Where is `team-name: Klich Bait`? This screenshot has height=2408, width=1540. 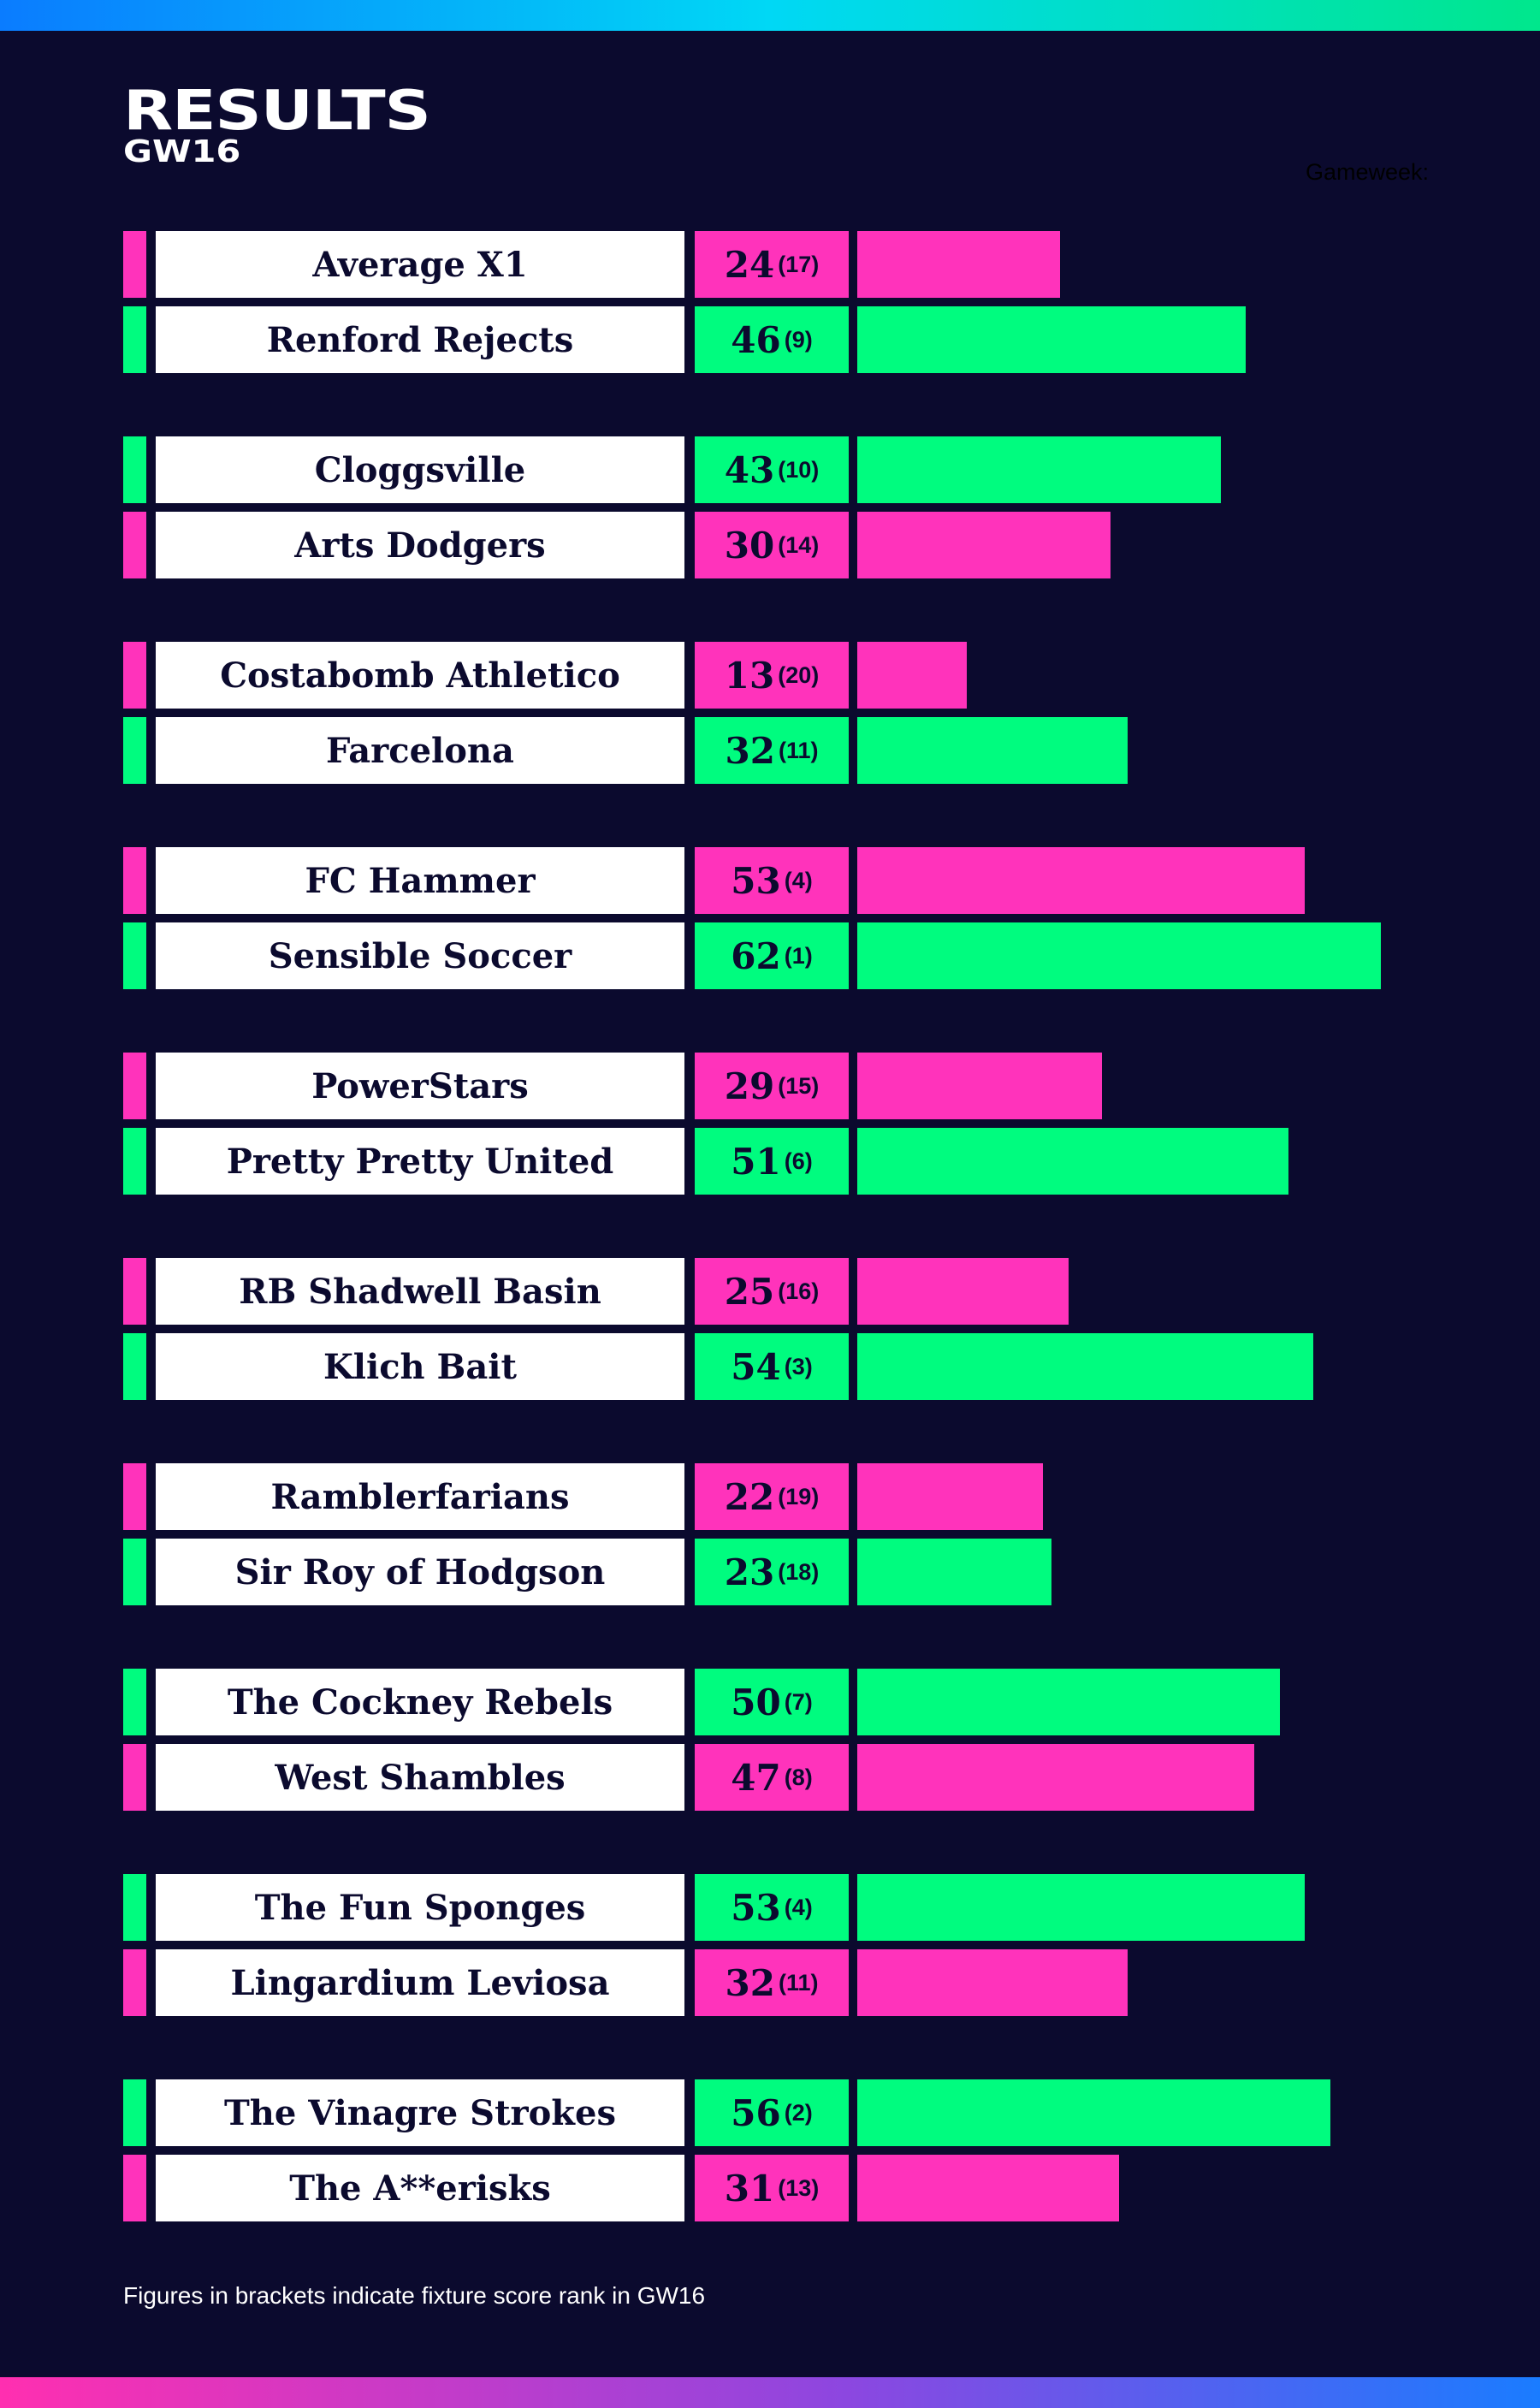
team-name: Klich Bait is located at coordinates (420, 1366).